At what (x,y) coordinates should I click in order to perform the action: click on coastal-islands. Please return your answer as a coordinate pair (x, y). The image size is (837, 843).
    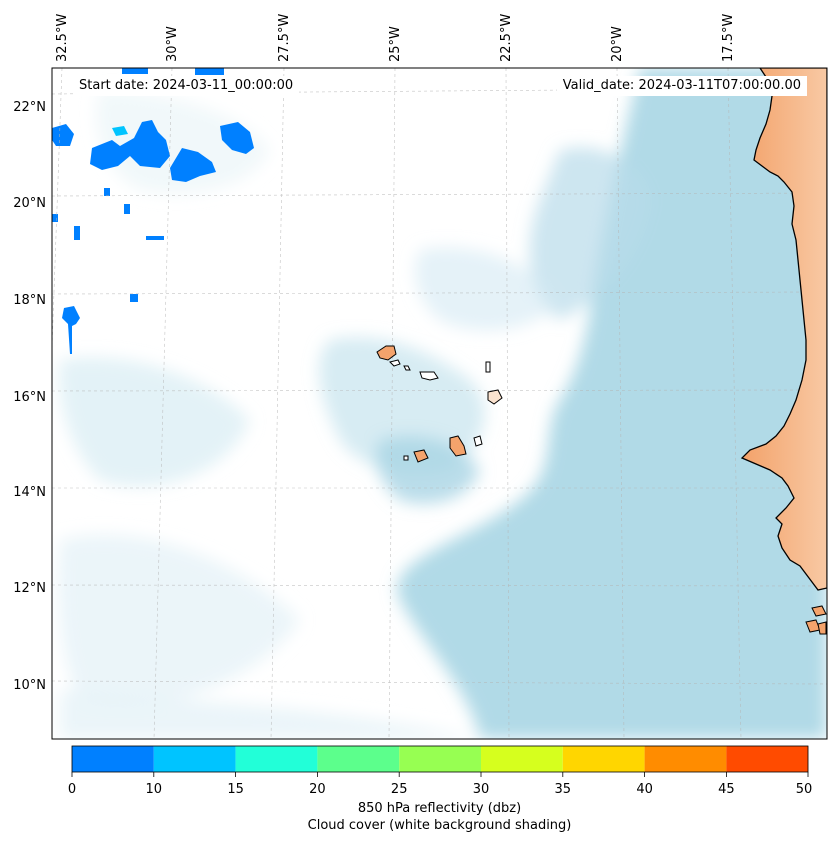
    Looking at the image, I should click on (816, 620).